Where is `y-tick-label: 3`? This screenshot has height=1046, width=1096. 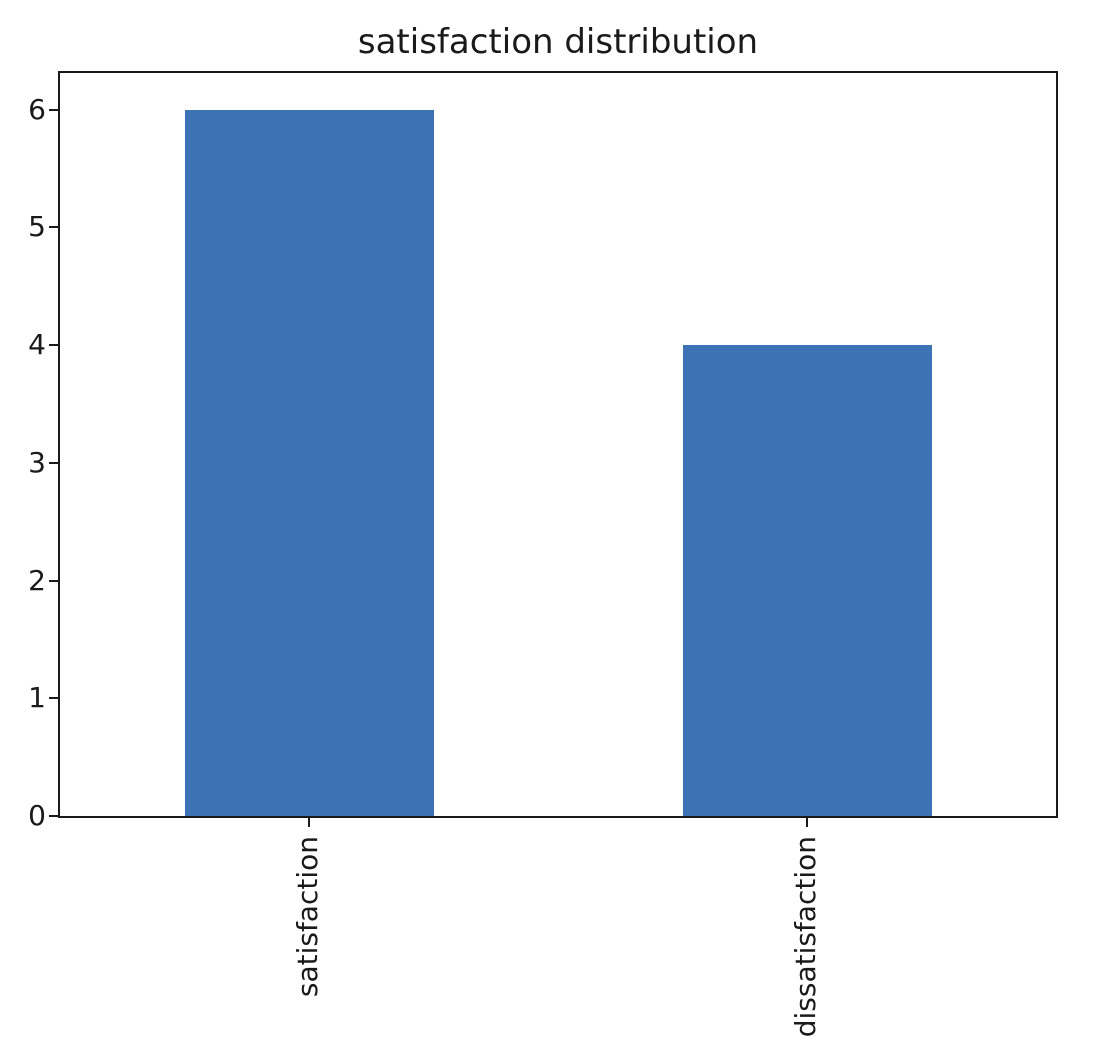 y-tick-label: 3 is located at coordinates (37, 462).